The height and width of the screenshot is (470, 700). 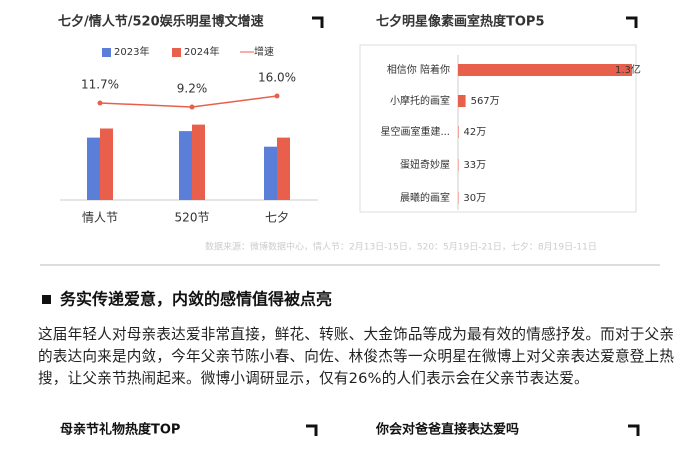 What do you see at coordinates (192, 218) in the screenshot?
I see `x-tick-label: 520节` at bounding box center [192, 218].